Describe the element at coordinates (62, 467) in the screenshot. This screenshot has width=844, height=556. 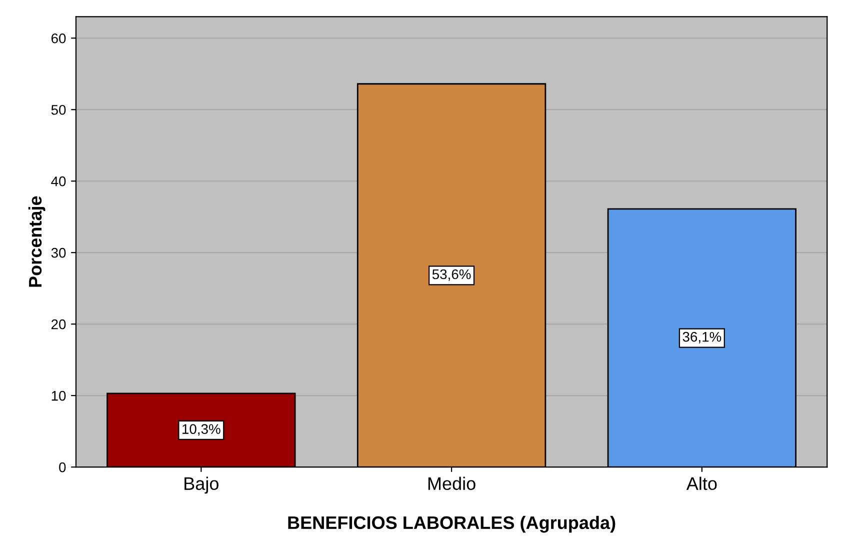
I see `y-tick-label: 0` at that location.